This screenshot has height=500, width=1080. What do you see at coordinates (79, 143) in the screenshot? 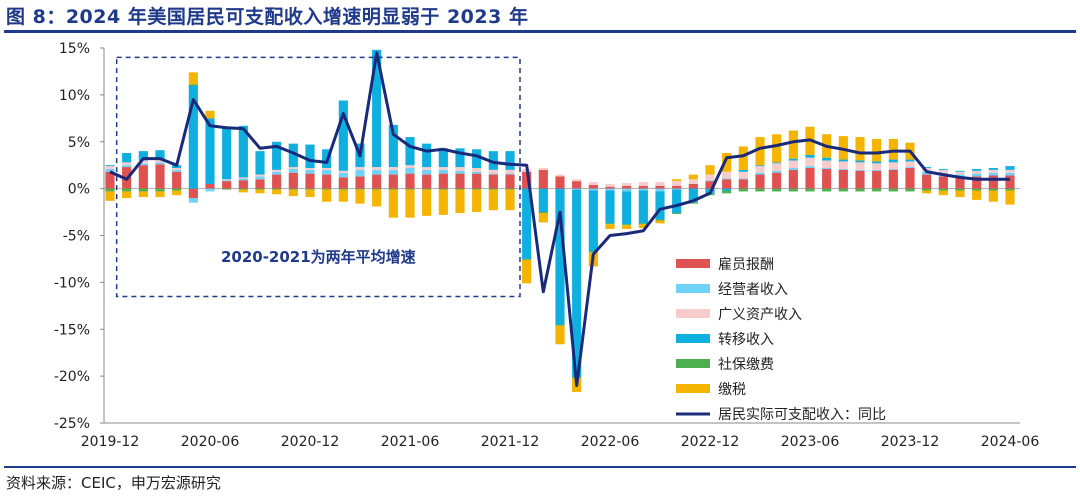
I see `y-tick-label: 5%` at bounding box center [79, 143].